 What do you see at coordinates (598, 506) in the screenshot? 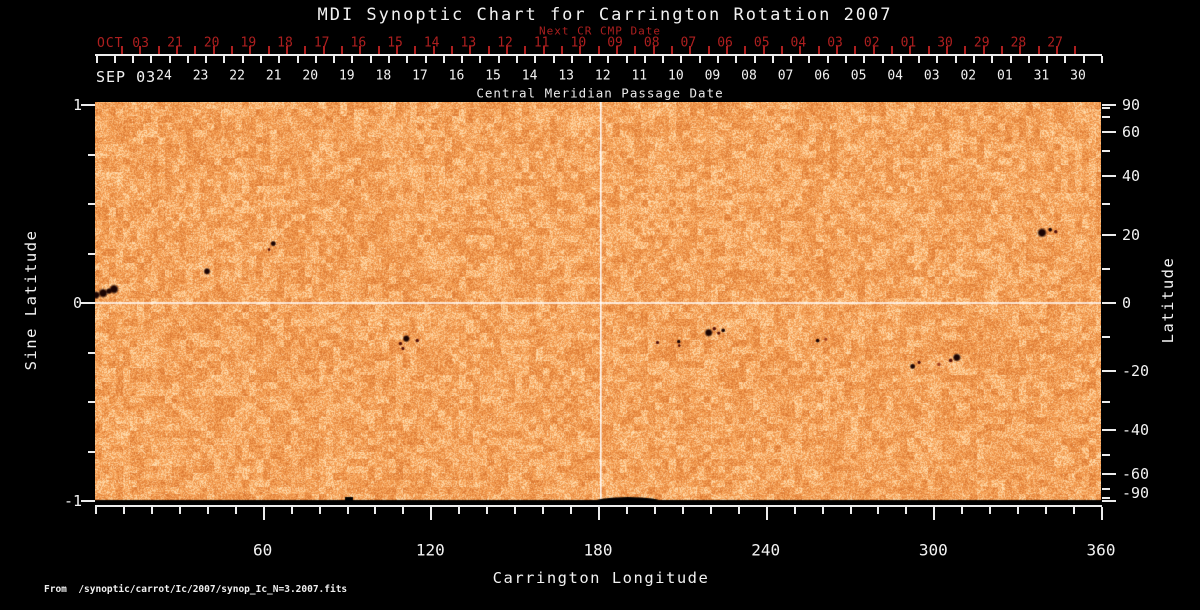
I see `longitude-axis-line` at bounding box center [598, 506].